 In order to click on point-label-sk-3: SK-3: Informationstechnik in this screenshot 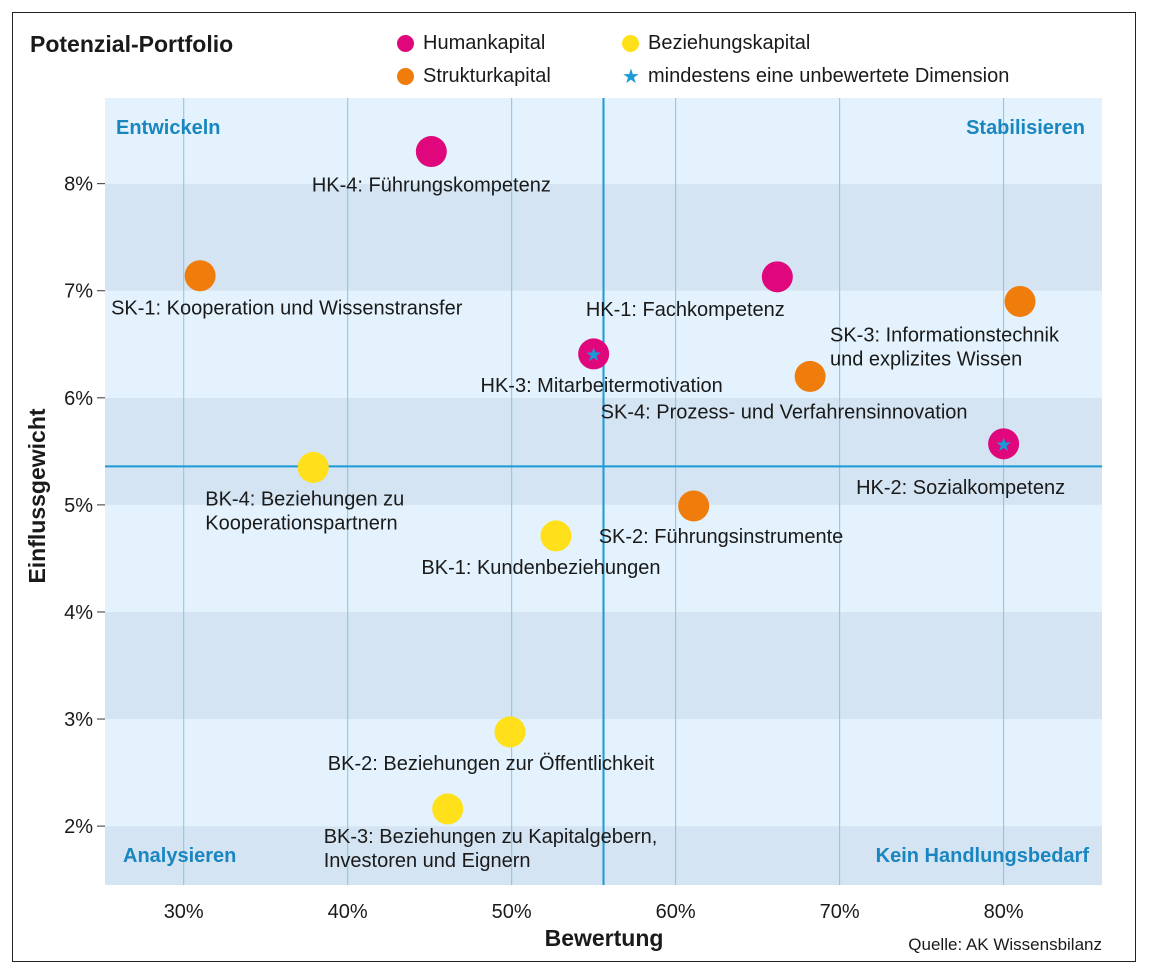, I will do `click(945, 335)`.